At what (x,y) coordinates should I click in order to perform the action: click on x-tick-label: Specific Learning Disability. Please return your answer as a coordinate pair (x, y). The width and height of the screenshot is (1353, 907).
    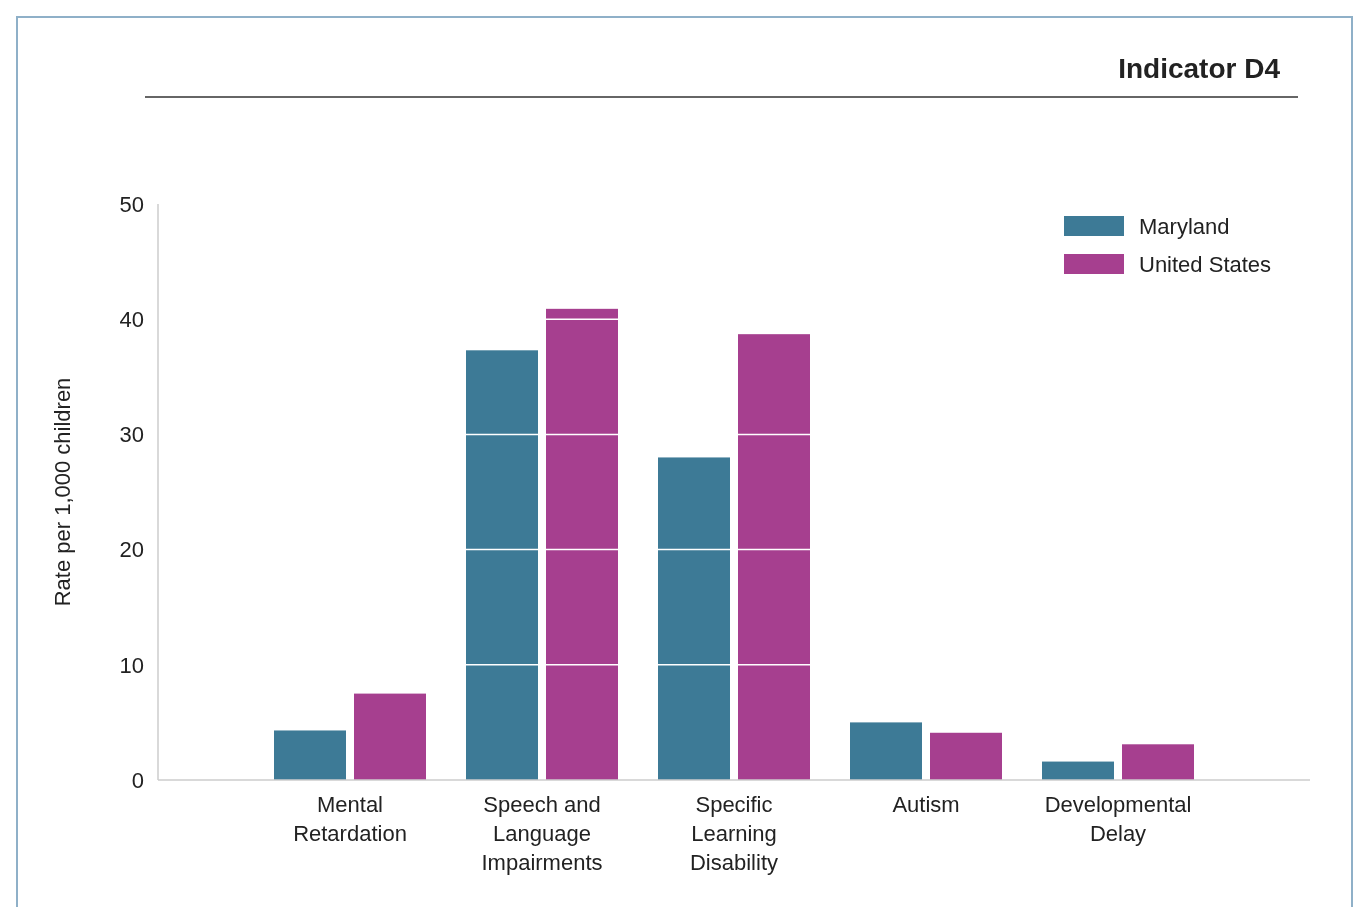
    Looking at the image, I should click on (734, 833).